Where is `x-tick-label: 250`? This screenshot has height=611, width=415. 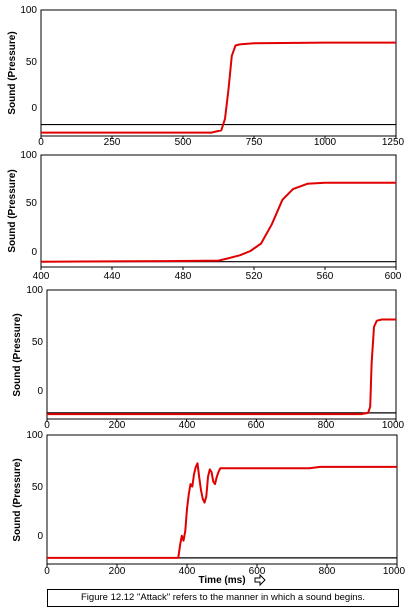 x-tick-label: 250 is located at coordinates (112, 142).